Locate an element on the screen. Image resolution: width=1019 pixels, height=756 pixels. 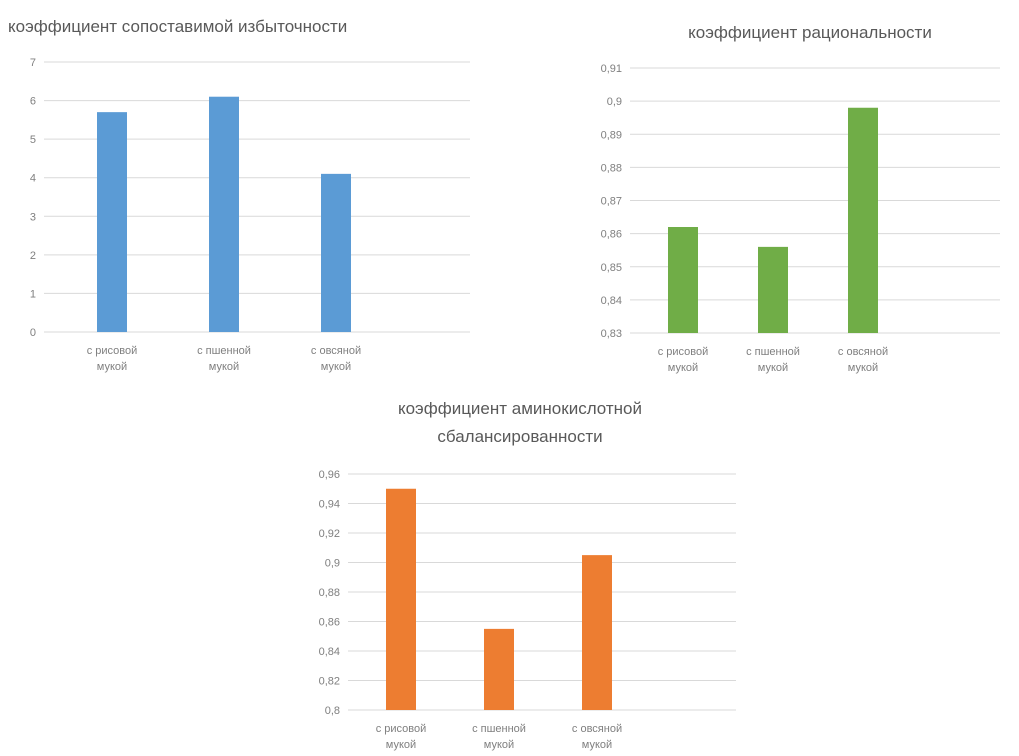
y-tick-label: 0,96 is located at coordinates (329, 475).